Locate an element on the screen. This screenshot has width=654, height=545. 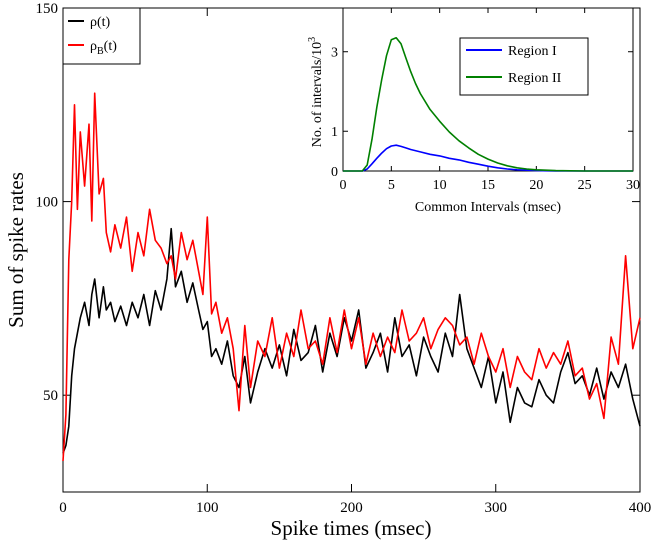
legend-label-region-1: Region I is located at coordinates (532, 51).